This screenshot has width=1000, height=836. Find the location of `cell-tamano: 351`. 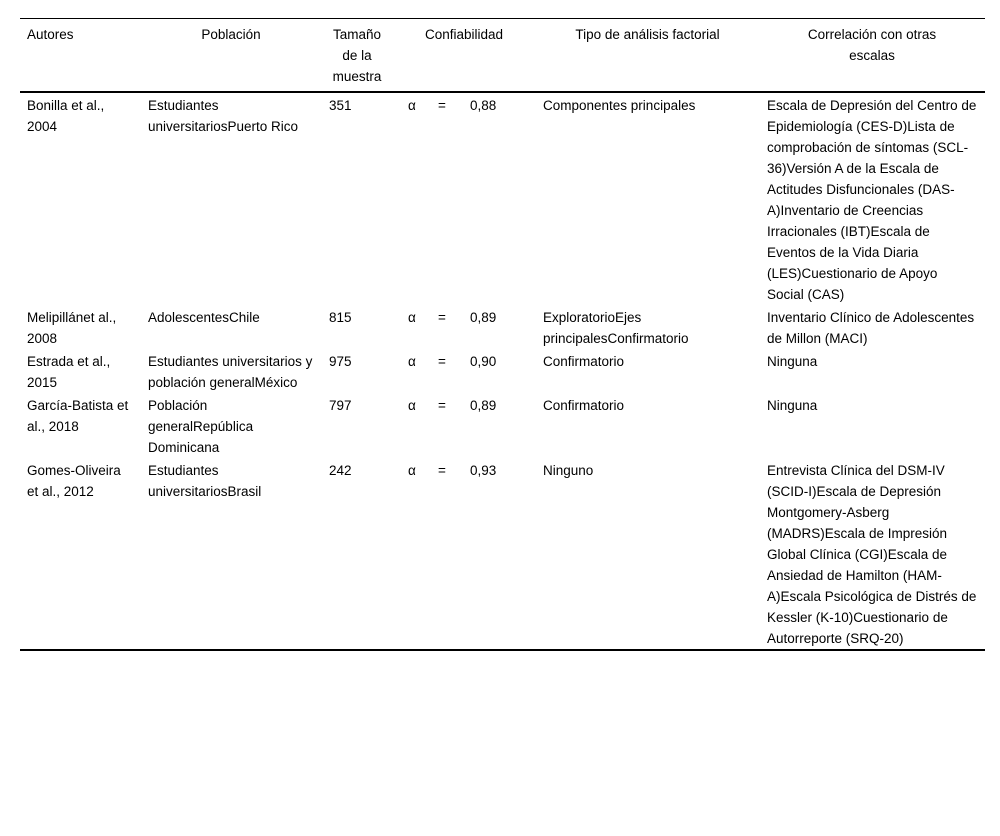

cell-tamano: 351 is located at coordinates (340, 105).